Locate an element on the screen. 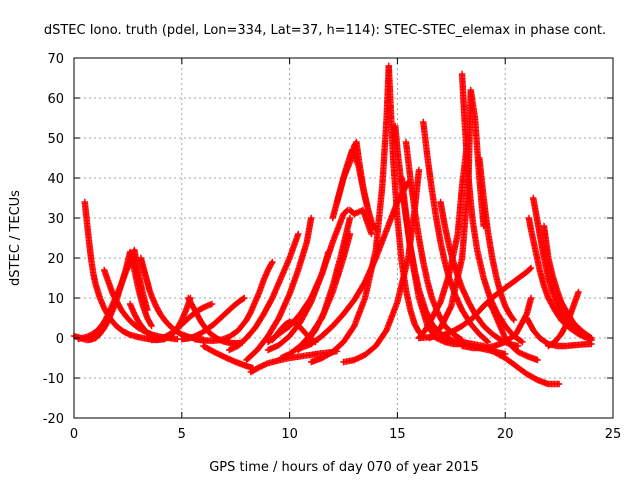 Image resolution: width=640 pixels, height=480 pixels. y-tick-label: 0 is located at coordinates (60, 339).